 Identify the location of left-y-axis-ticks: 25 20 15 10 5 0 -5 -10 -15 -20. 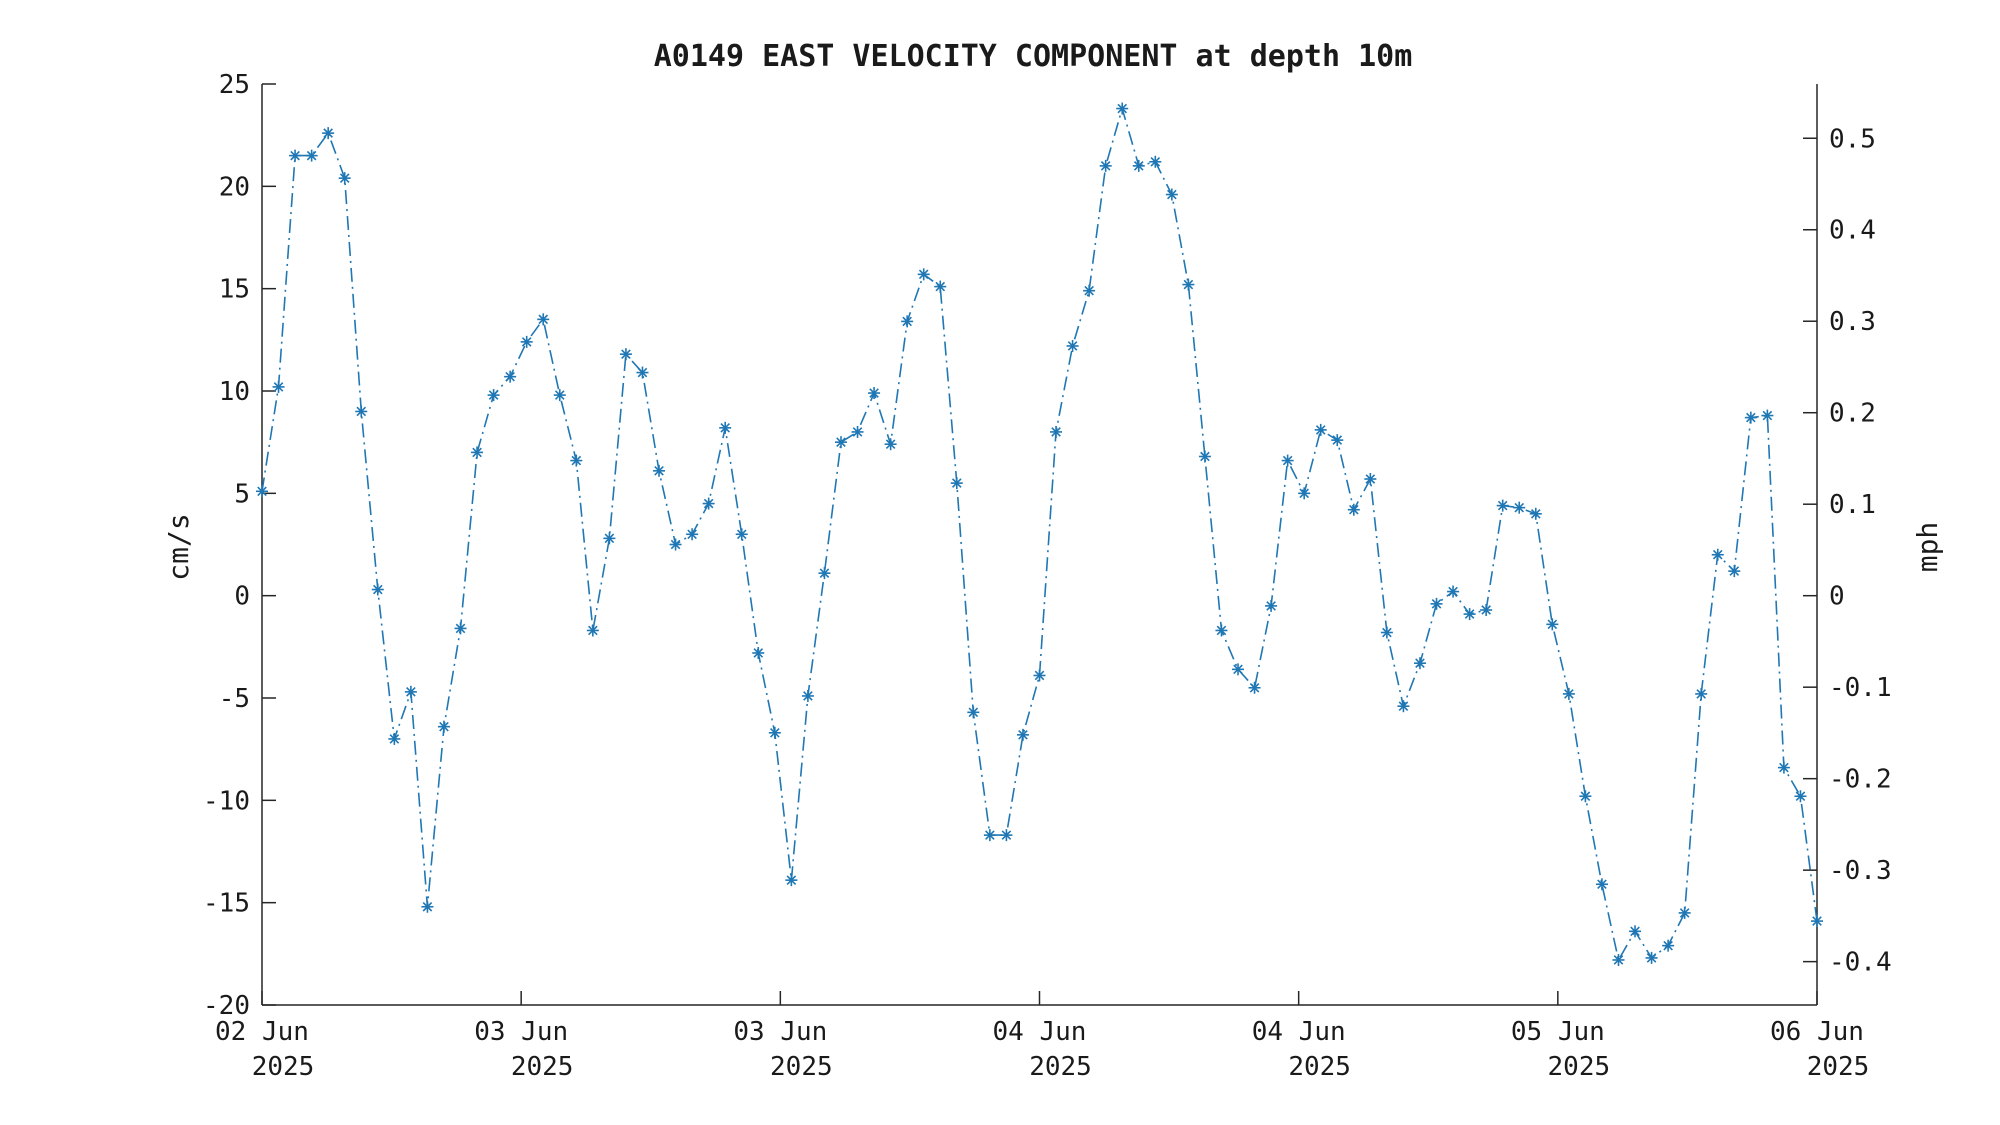
(239, 545).